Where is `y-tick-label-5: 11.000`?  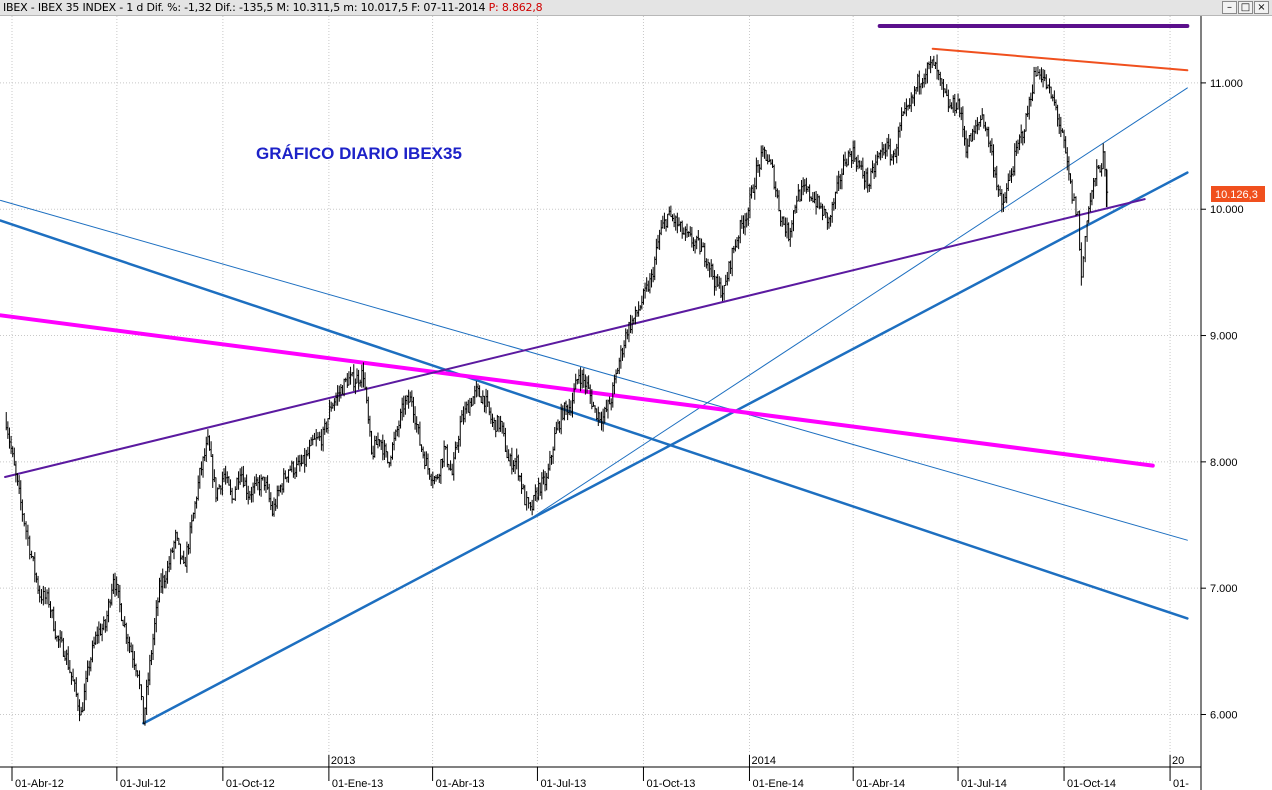 y-tick-label-5: 11.000 is located at coordinates (1226, 84).